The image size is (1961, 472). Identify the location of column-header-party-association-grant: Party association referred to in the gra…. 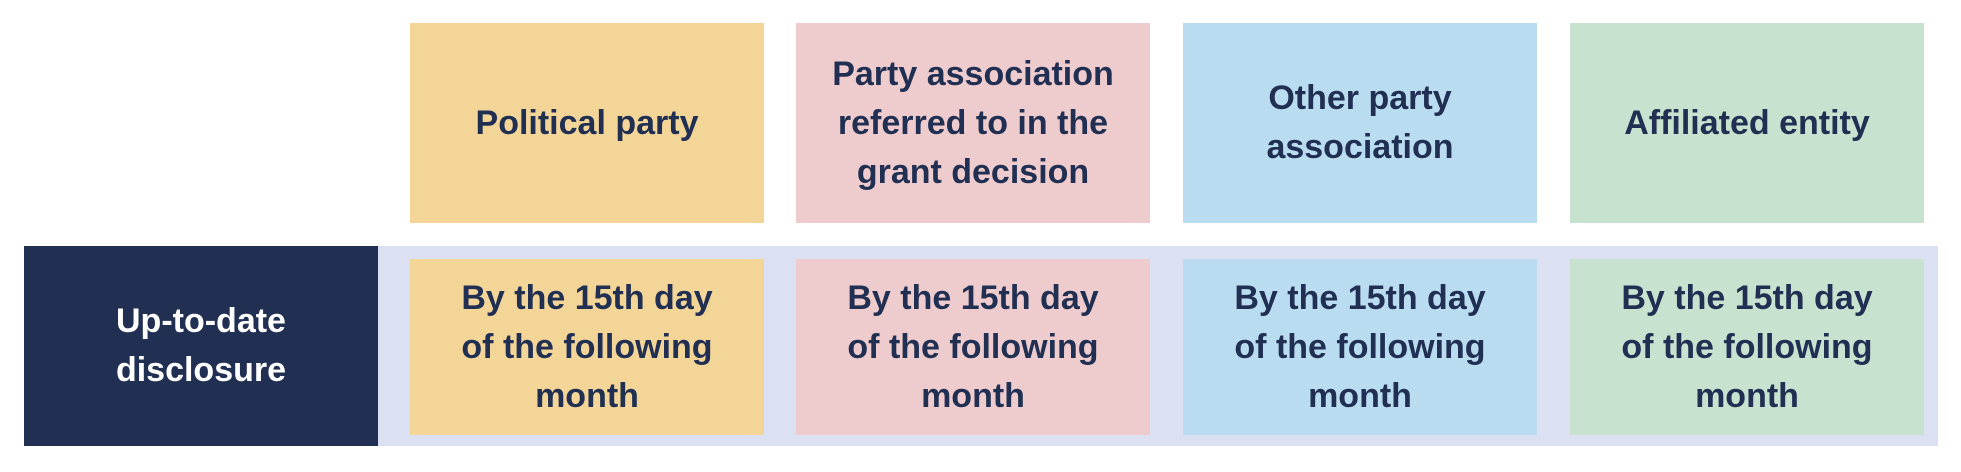
(973, 123).